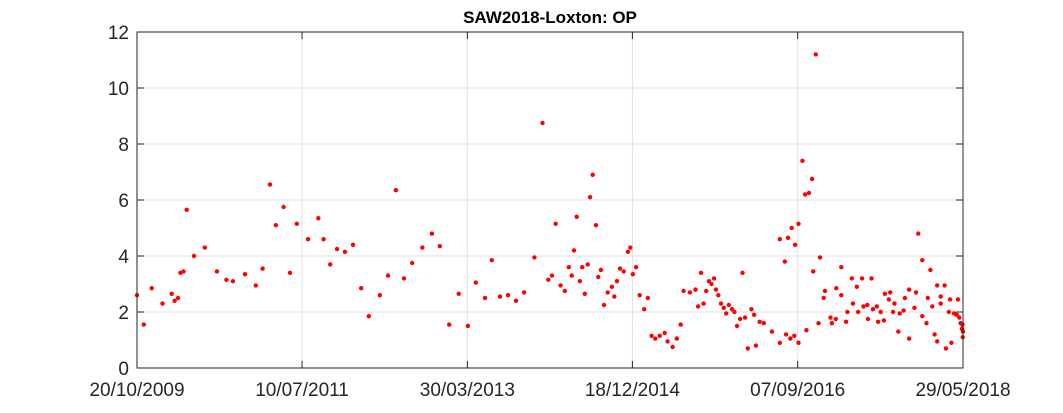 The image size is (1063, 413). I want to click on x-tick-label: 07/09/2016, so click(797, 390).